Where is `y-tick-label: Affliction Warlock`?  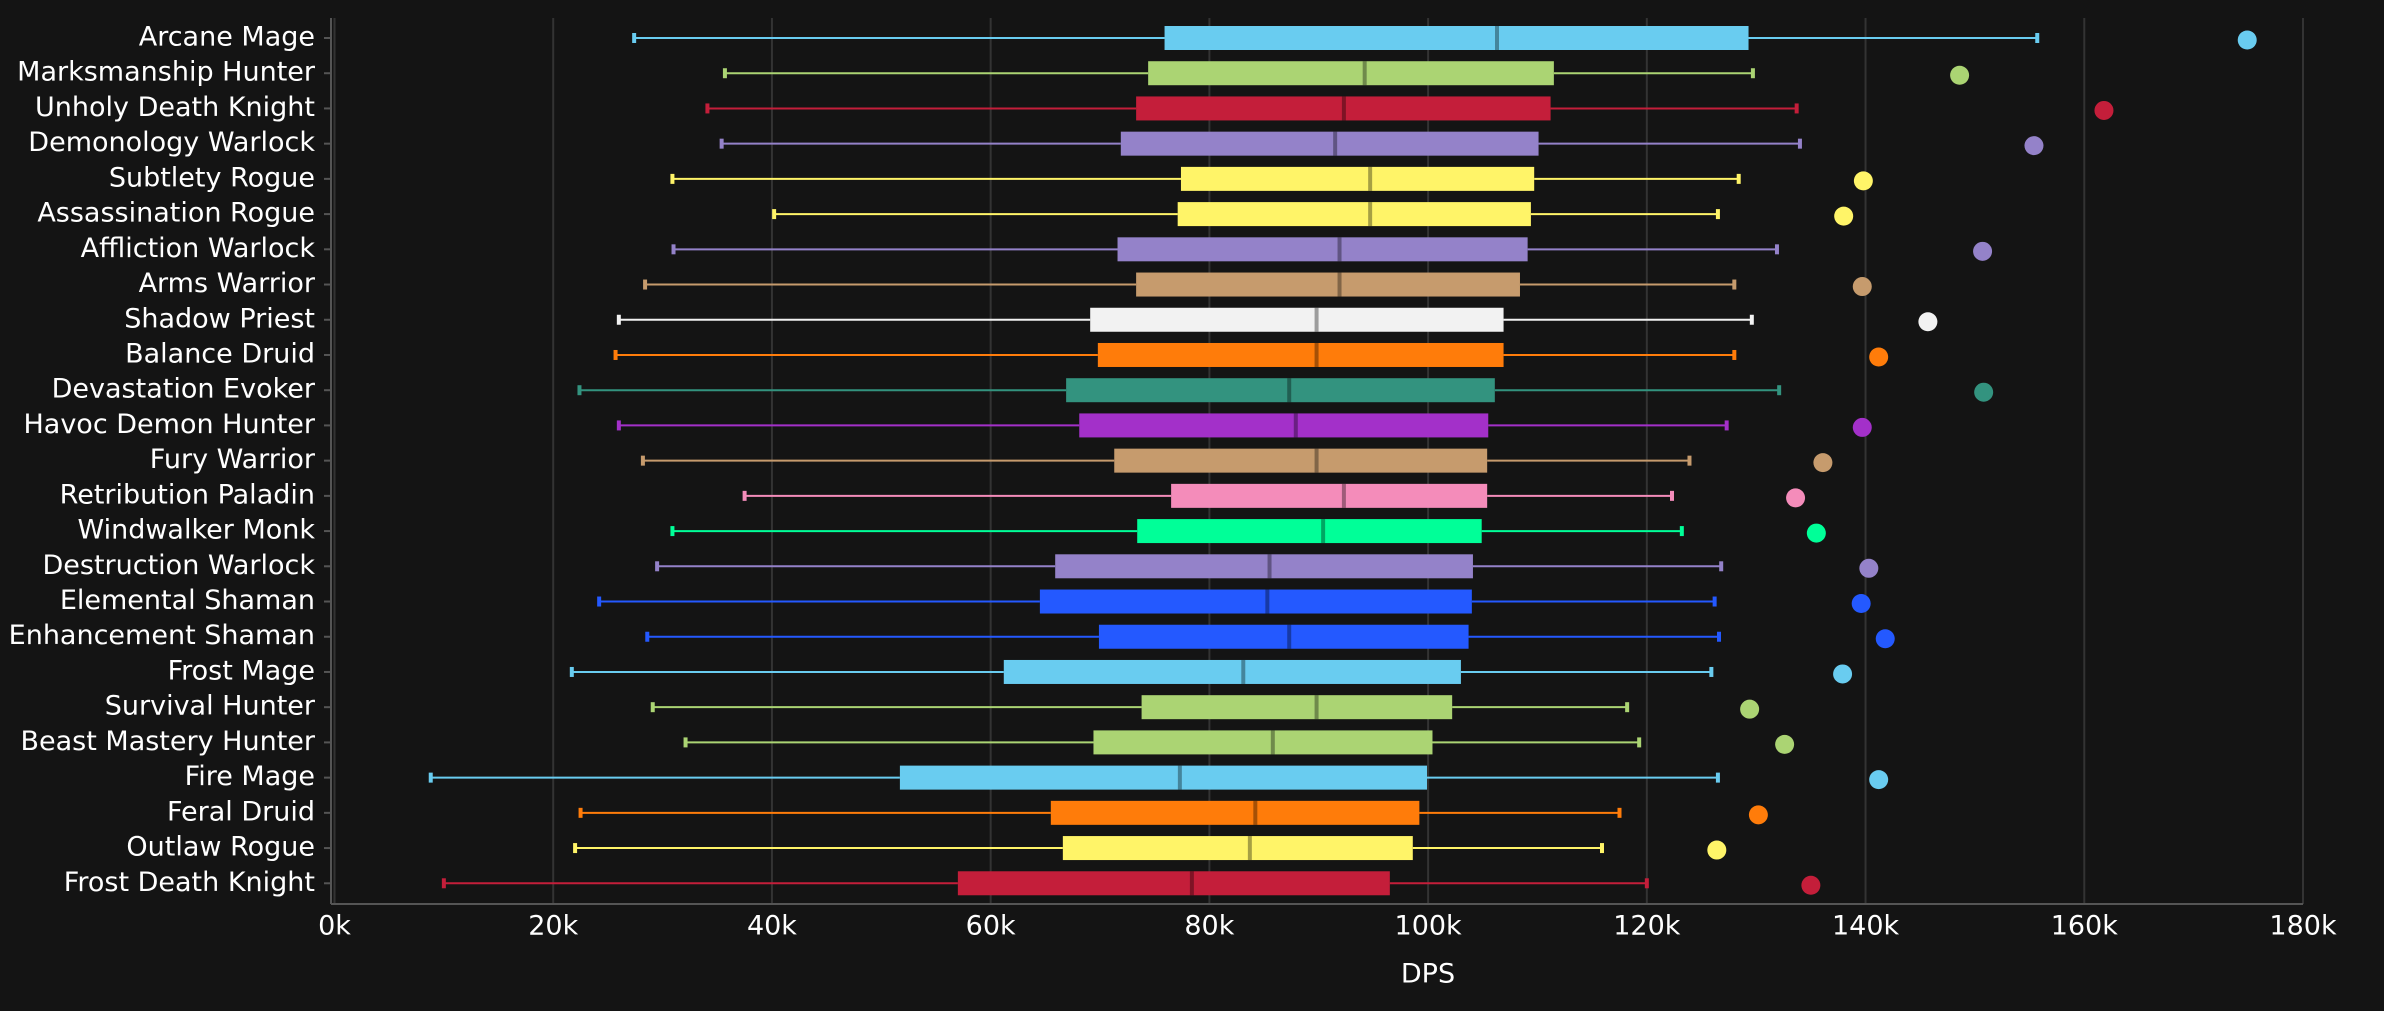 y-tick-label: Affliction Warlock is located at coordinates (198, 248).